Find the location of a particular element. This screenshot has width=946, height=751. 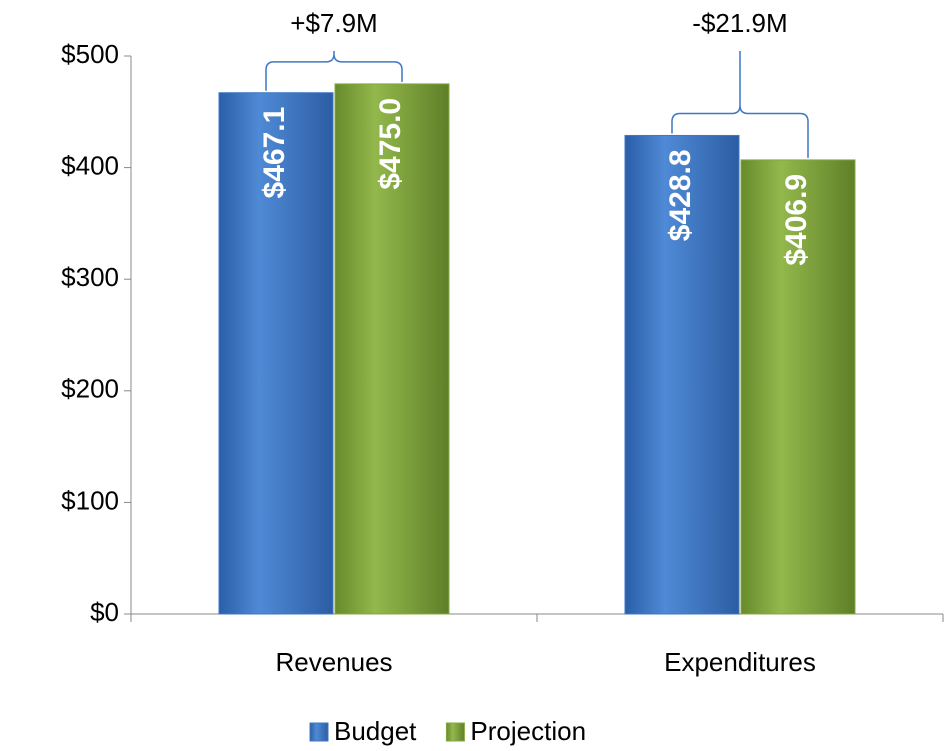

y-tick-label: $300 is located at coordinates (90, 277).